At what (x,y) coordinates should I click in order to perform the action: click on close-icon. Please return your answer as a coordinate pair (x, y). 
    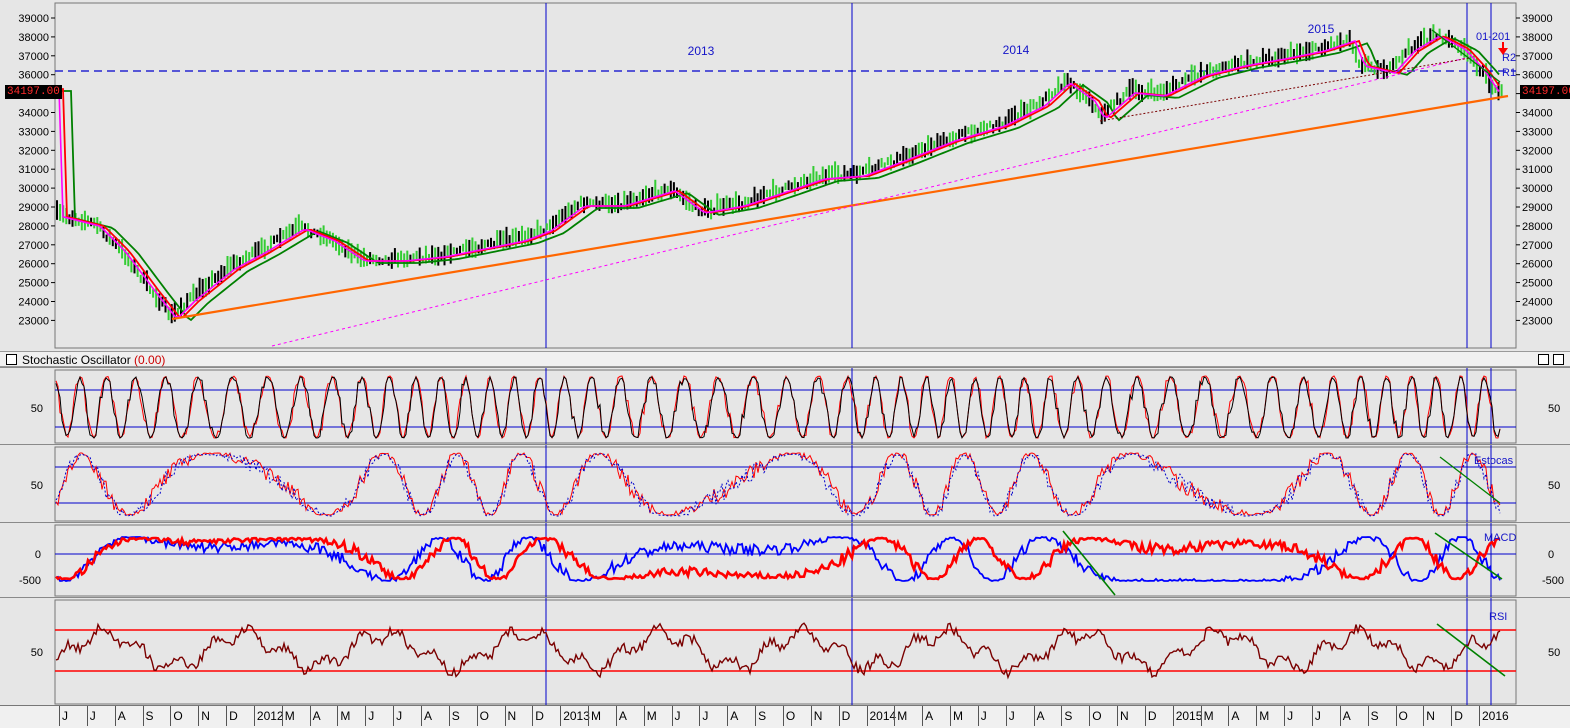
    Looking at the image, I should click on (1558, 359).